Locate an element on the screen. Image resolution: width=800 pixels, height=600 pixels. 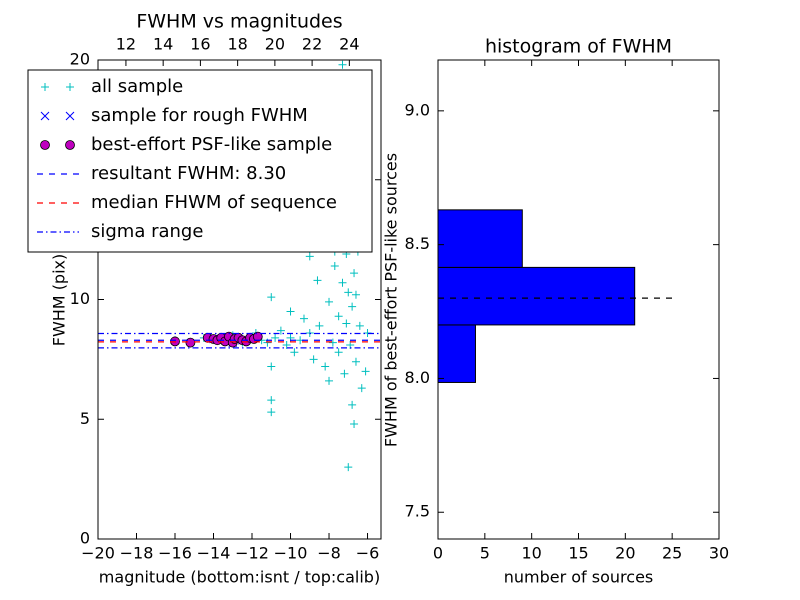
x2-tick-label: 24 is located at coordinates (349, 44).